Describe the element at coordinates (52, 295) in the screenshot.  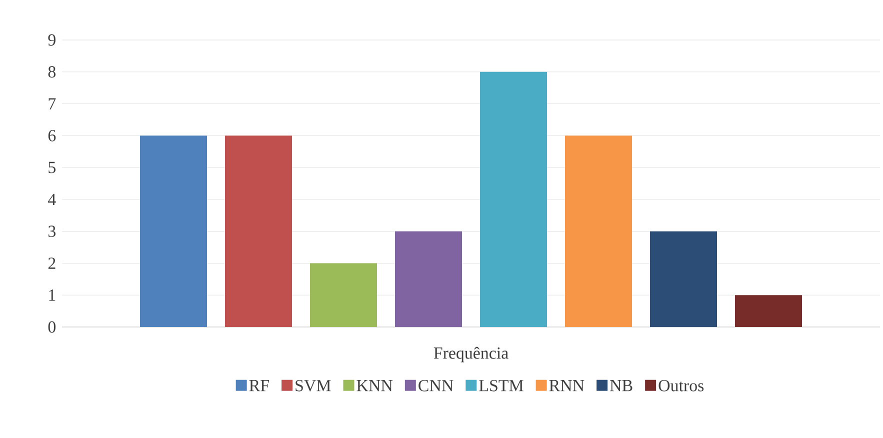
I see `y-tick-label: 1` at that location.